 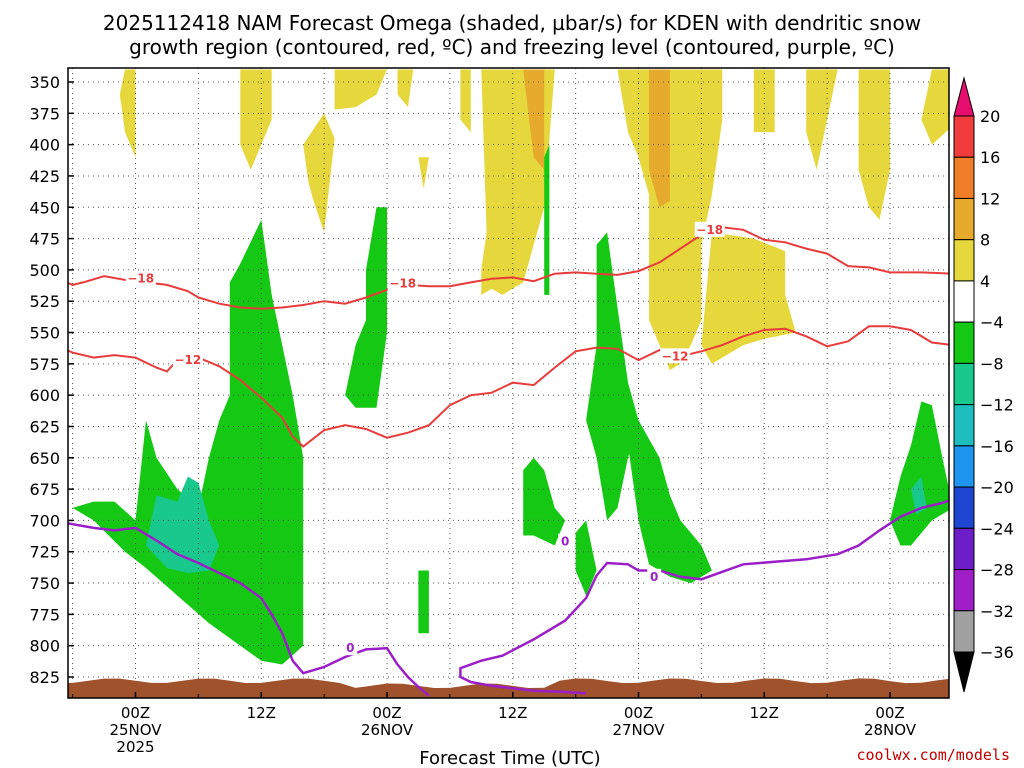 I want to click on y-tick-label: 825, so click(x=44, y=677).